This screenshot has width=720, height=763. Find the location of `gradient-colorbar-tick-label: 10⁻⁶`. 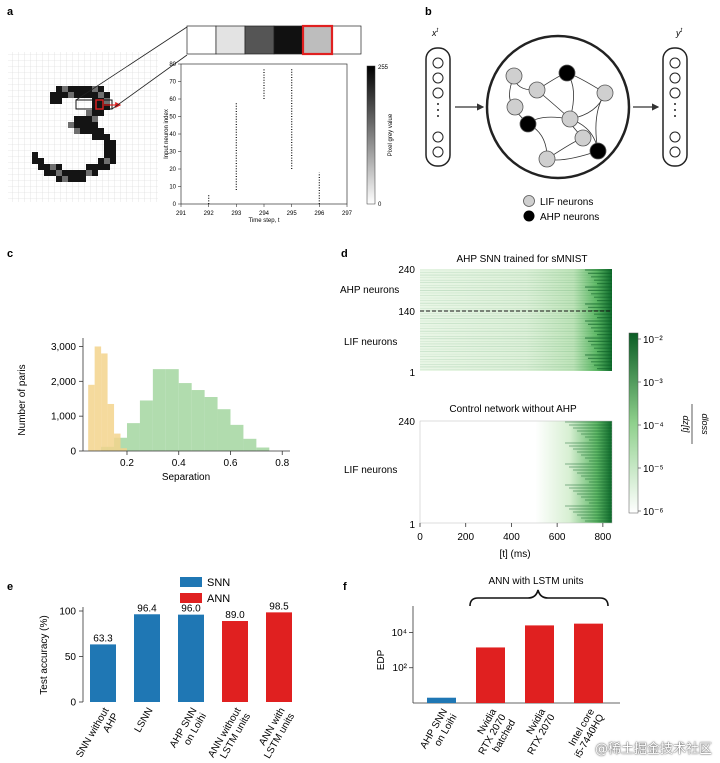

gradient-colorbar-tick-label: 10⁻⁶ is located at coordinates (653, 512).